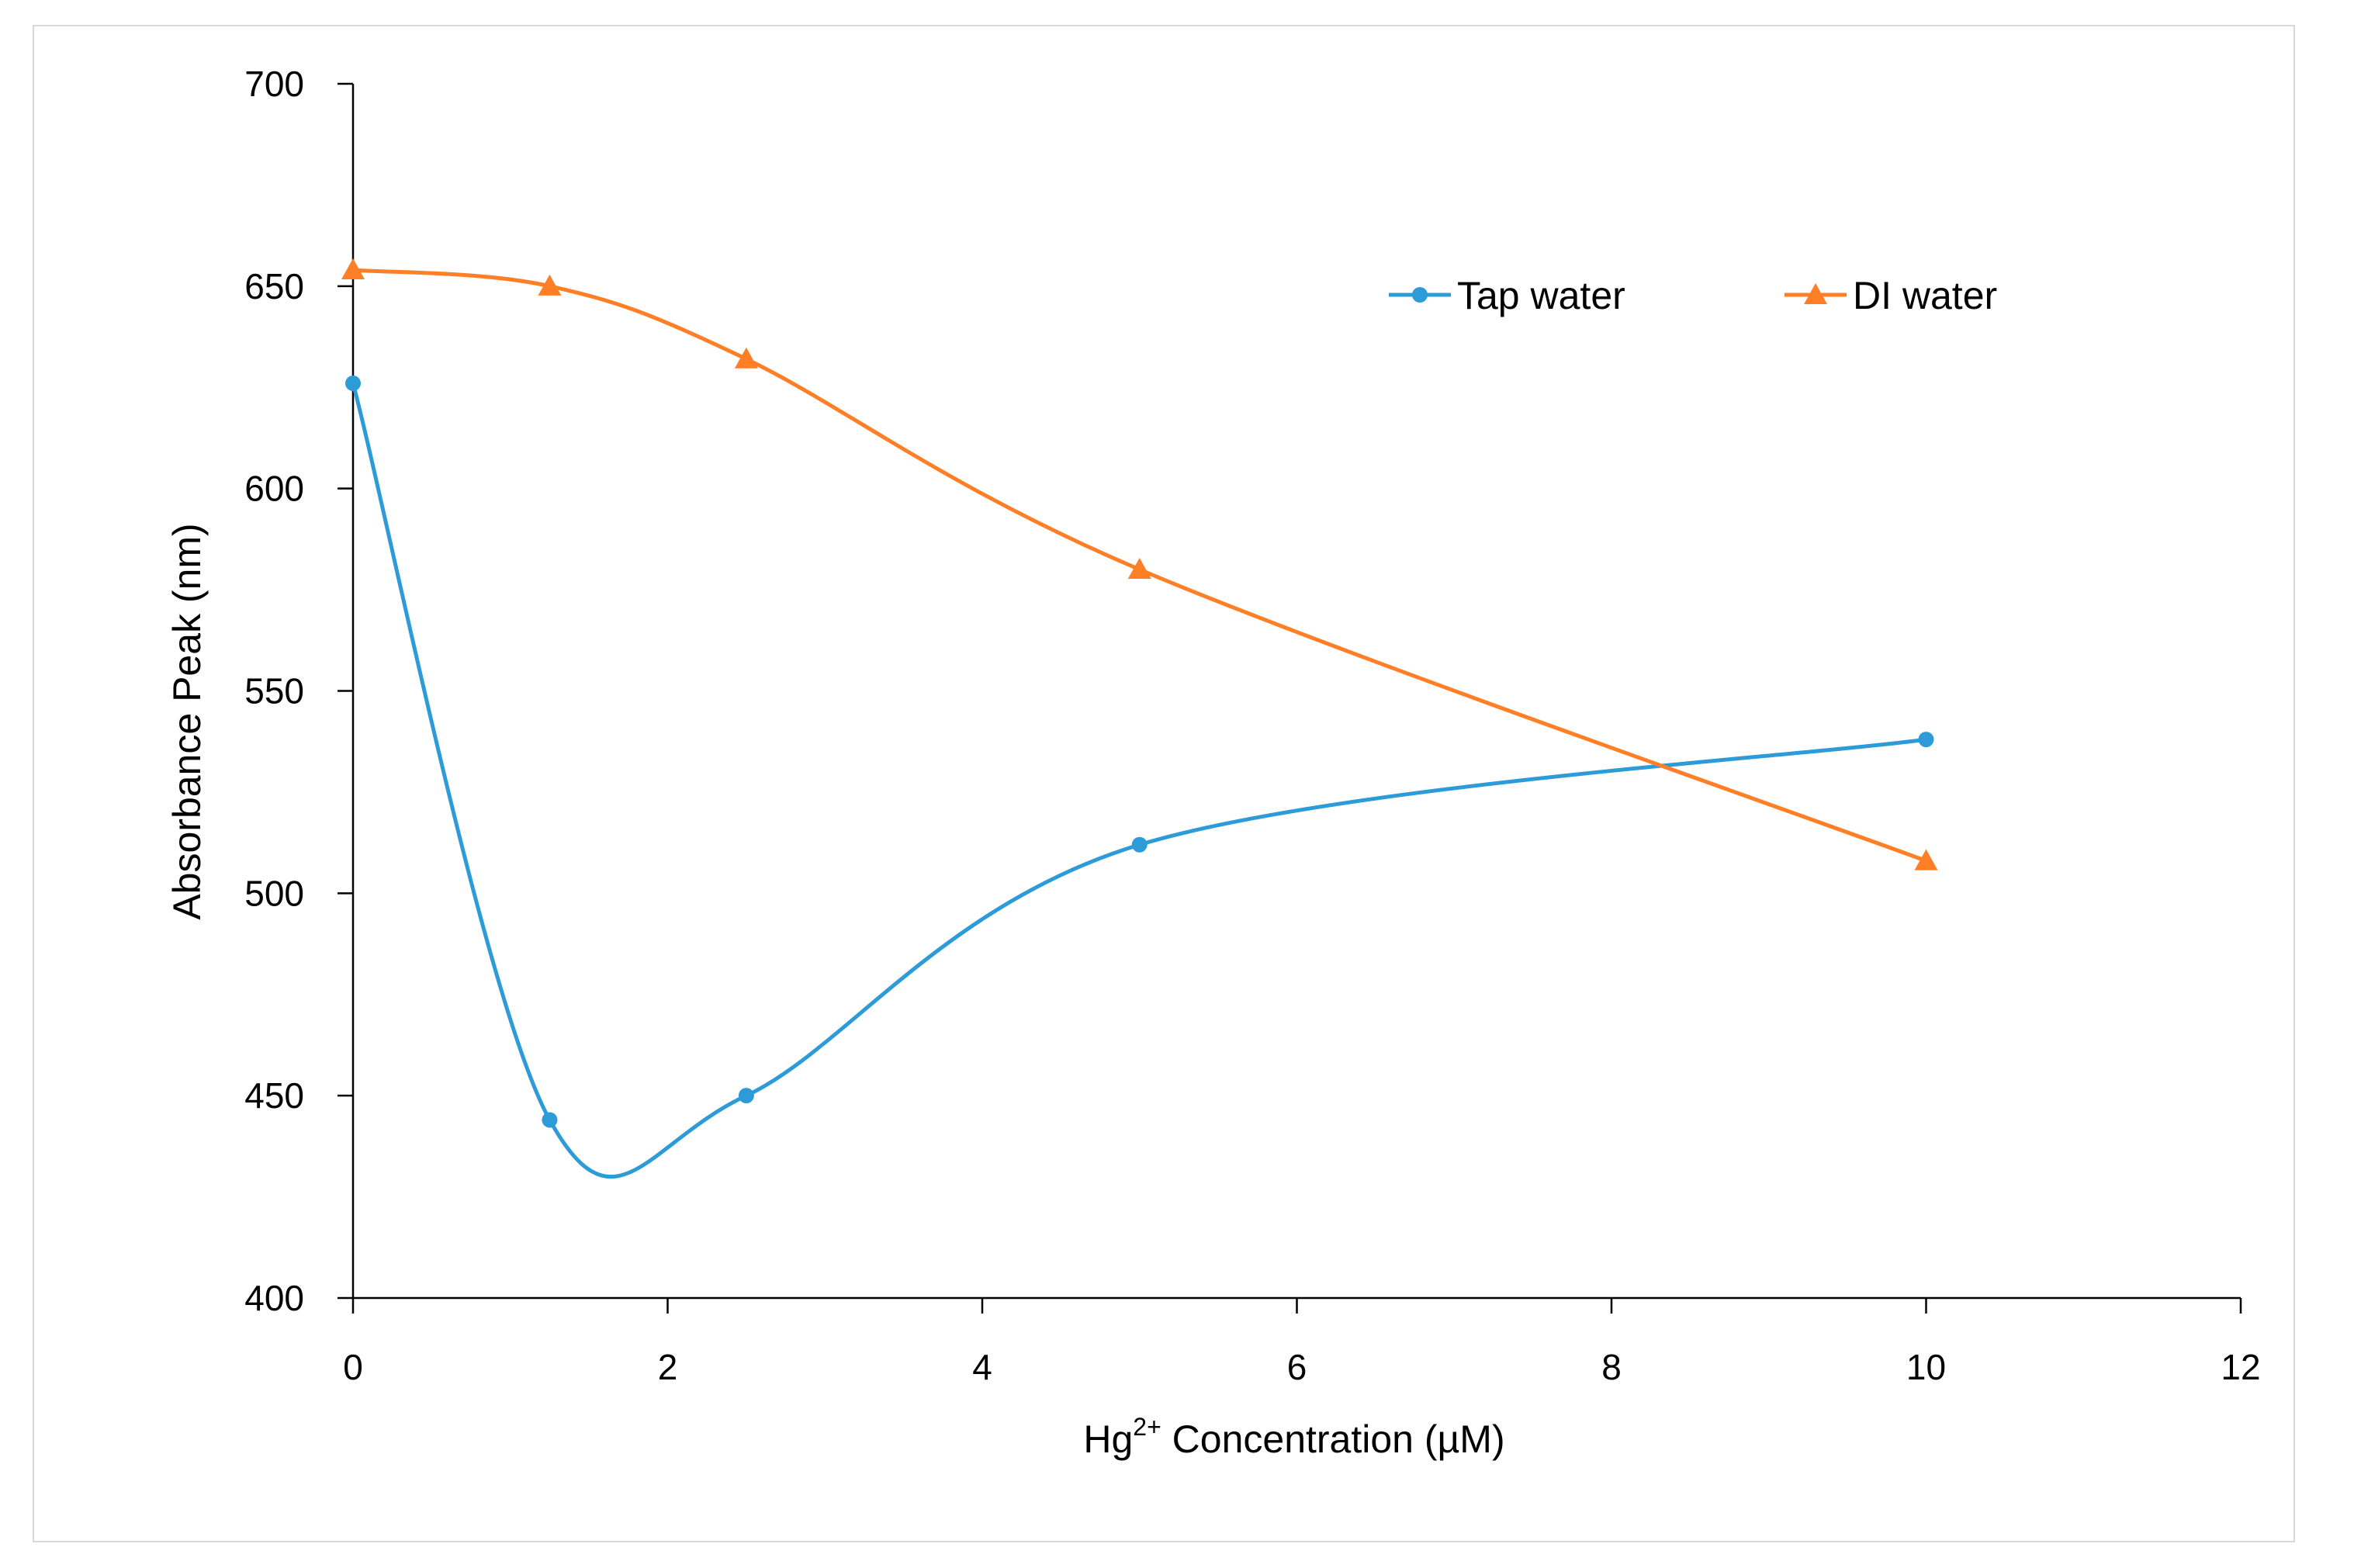 The image size is (2354, 1568). What do you see at coordinates (1333, 1439) in the screenshot?
I see `x-axis-title-rest: Concentration (µM)` at bounding box center [1333, 1439].